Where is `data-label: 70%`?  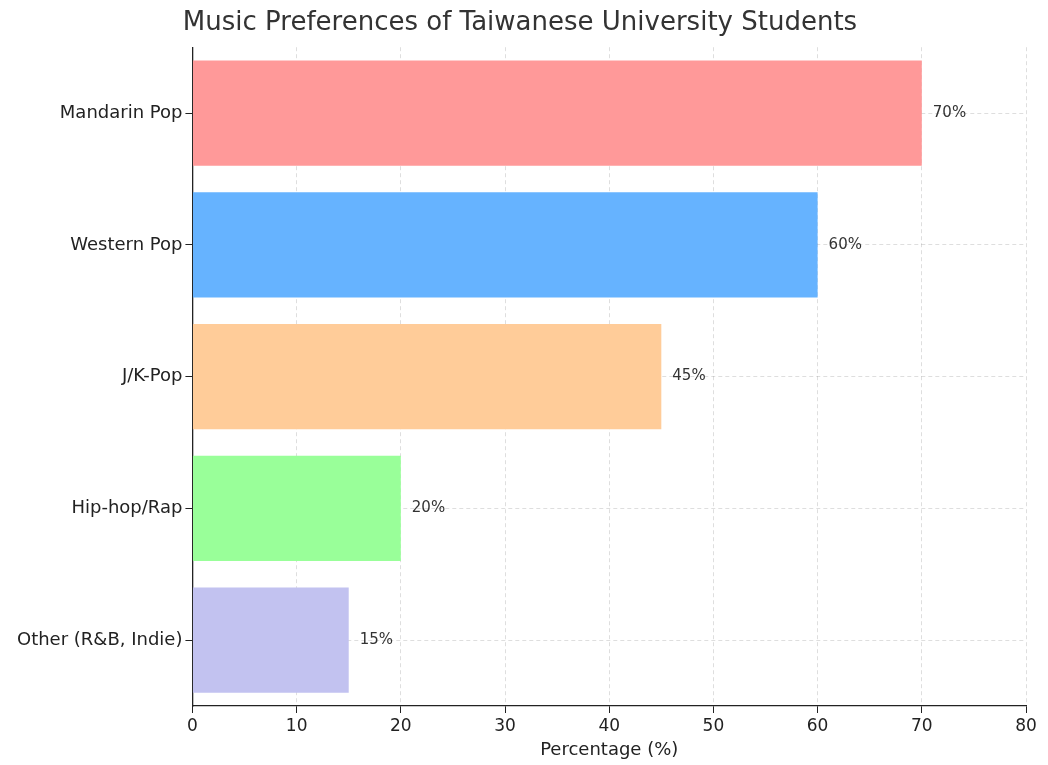
data-label: 70% is located at coordinates (949, 111).